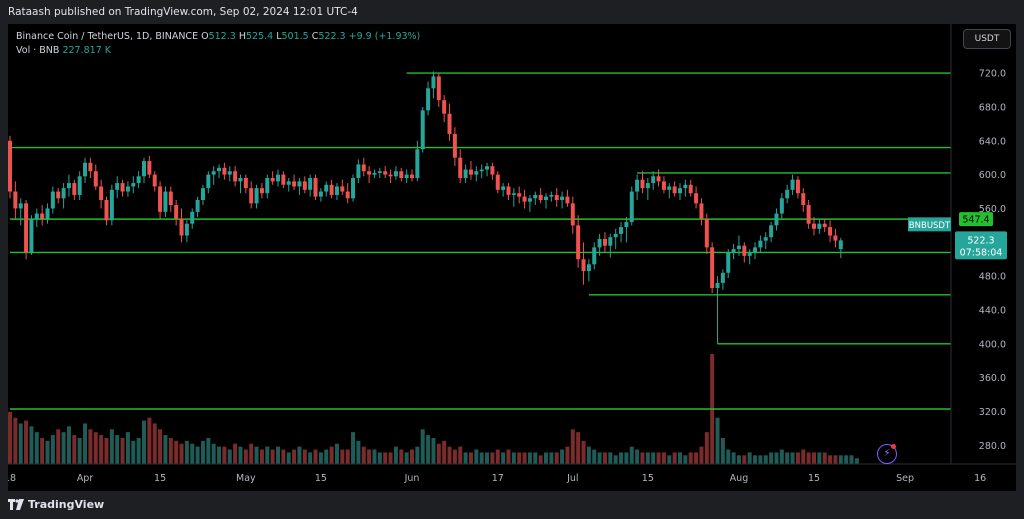  I want to click on low-value: 501.5, so click(295, 36).